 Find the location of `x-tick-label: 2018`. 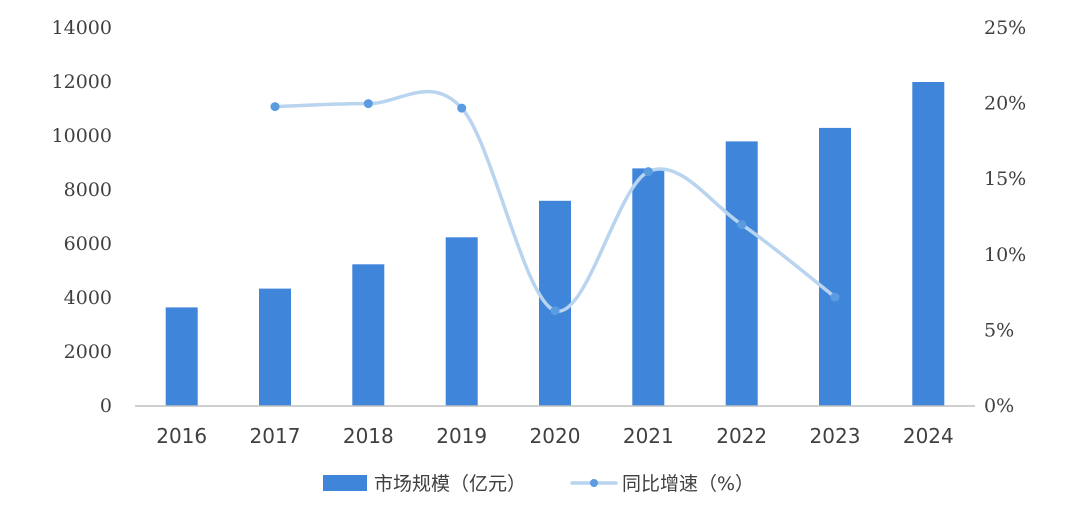

x-tick-label: 2018 is located at coordinates (368, 436).